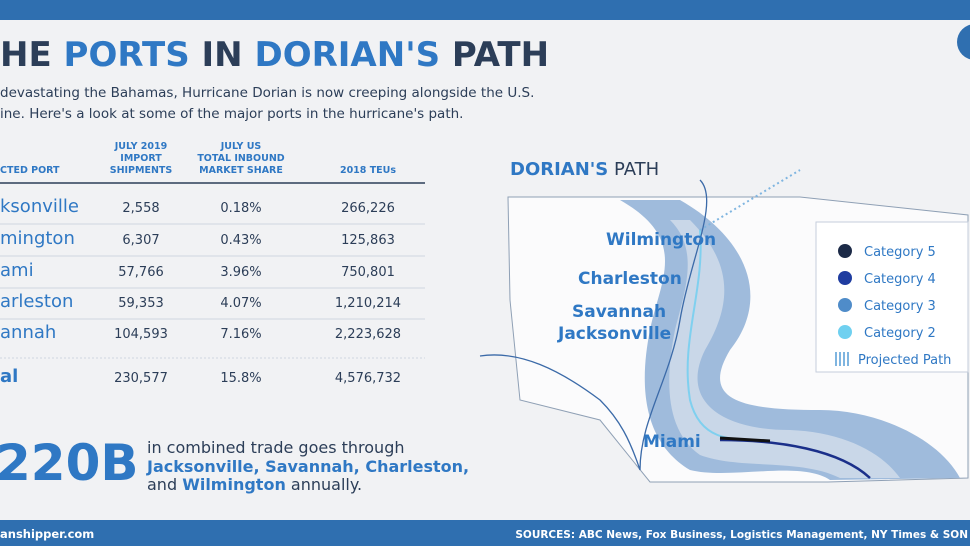 Image resolution: width=970 pixels, height=546 pixels. I want to click on legend-label: Category 3, so click(900, 306).